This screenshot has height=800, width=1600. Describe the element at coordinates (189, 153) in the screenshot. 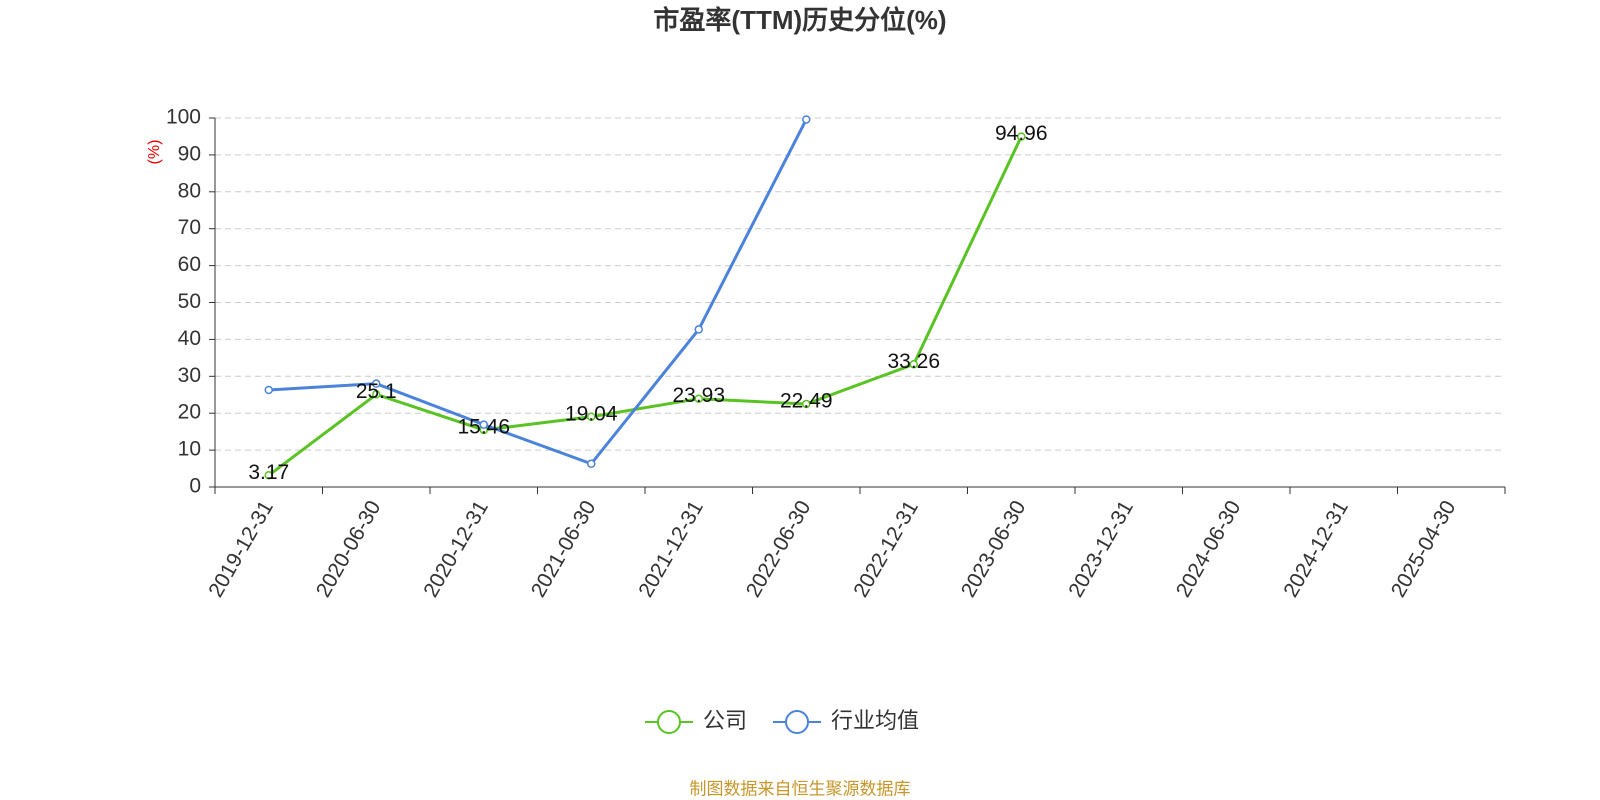

I see `y-tick-label: 90` at that location.